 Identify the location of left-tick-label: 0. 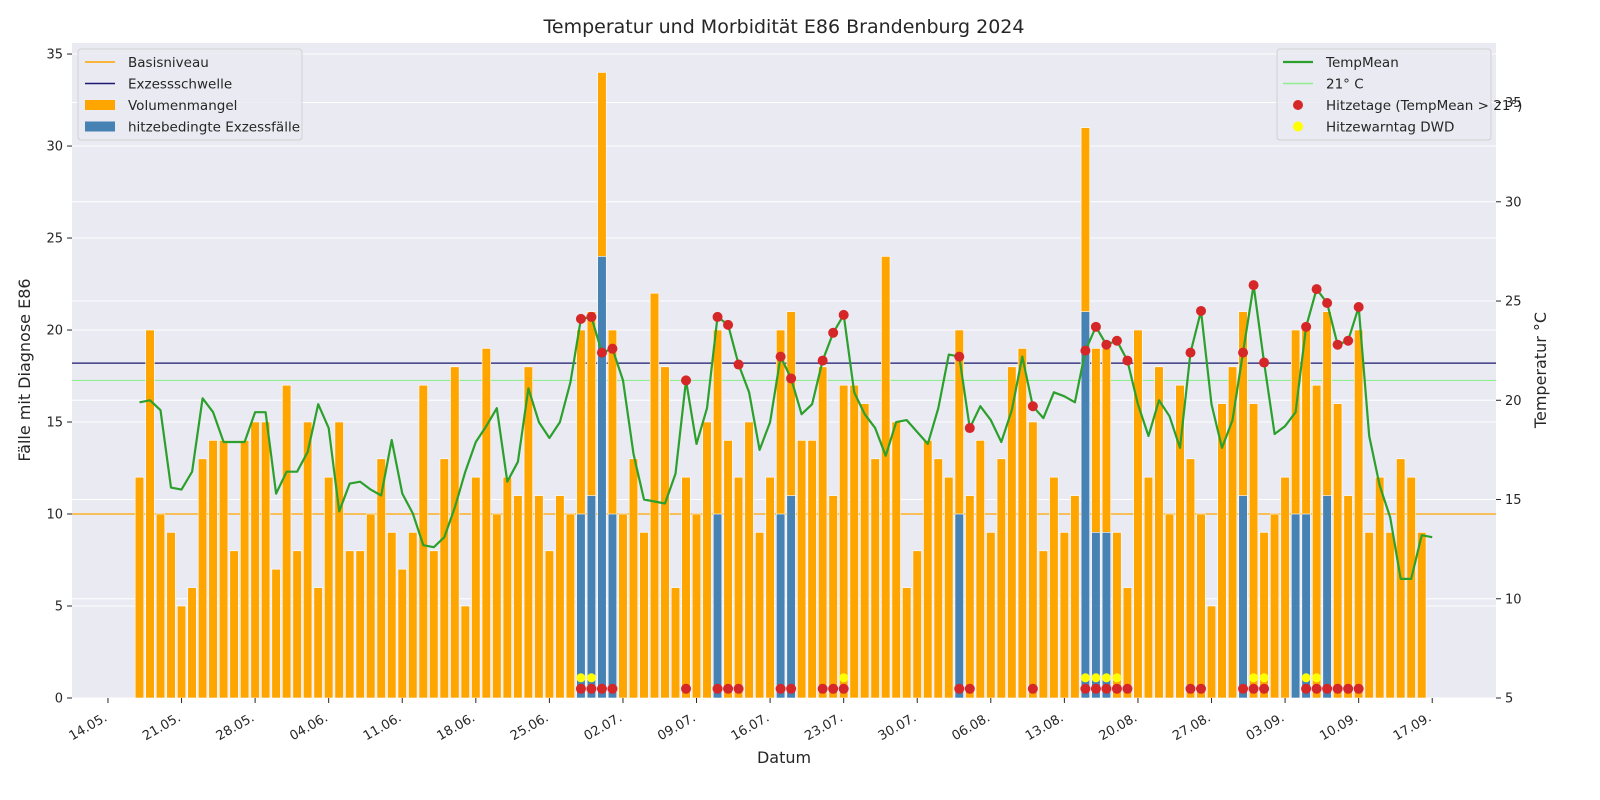
(59, 699).